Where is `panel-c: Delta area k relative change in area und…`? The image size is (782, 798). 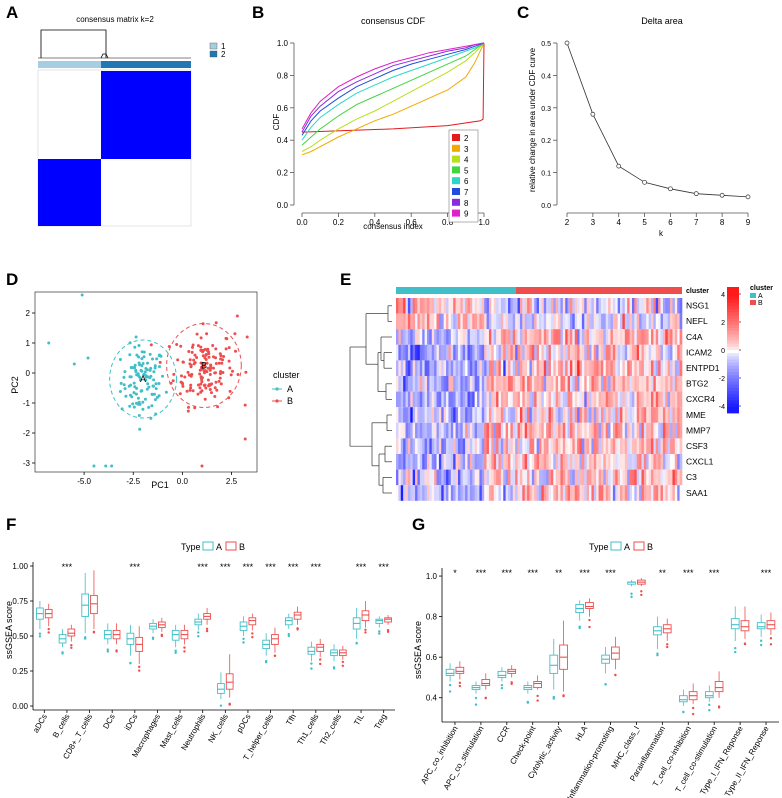
panel-c: Delta area k relative change in area und… is located at coordinates (639, 127).